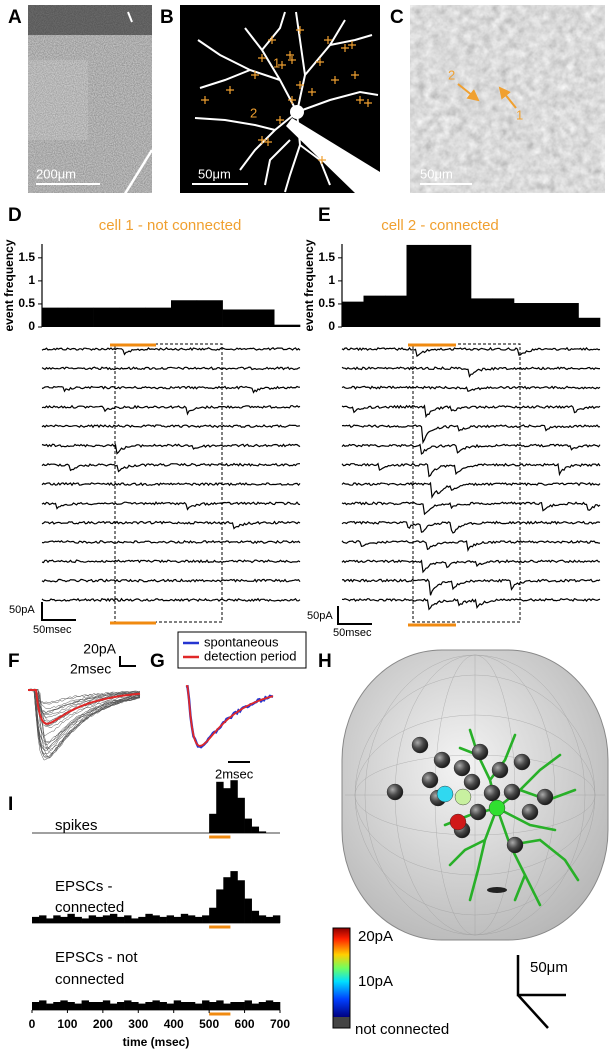 This screenshot has height=1050, width=612. I want to click on arrow, so click(468, 92).